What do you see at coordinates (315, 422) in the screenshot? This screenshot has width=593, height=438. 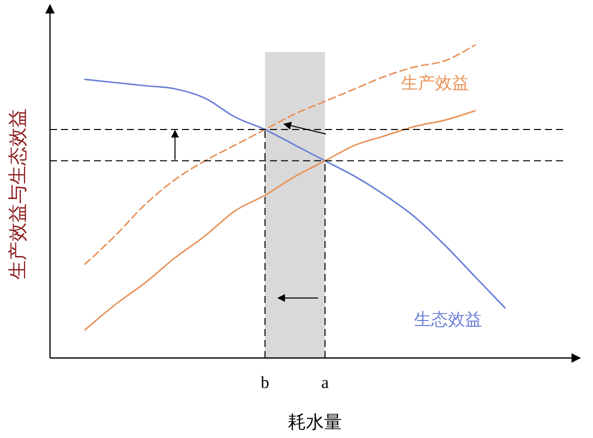 I see `x-axis-title: 耗水量` at bounding box center [315, 422].